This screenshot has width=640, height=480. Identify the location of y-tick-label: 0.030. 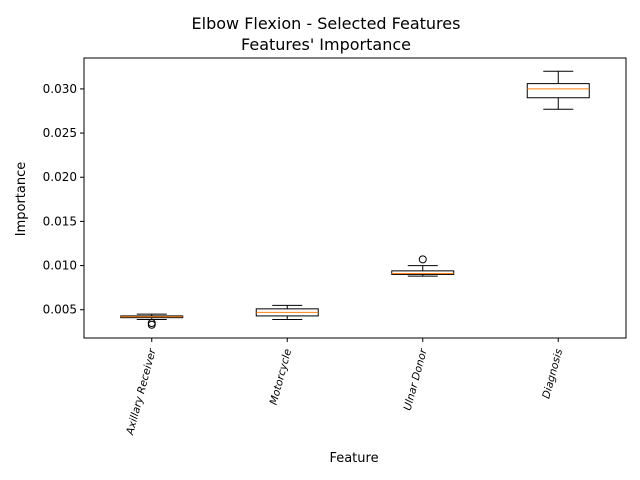
(60, 89).